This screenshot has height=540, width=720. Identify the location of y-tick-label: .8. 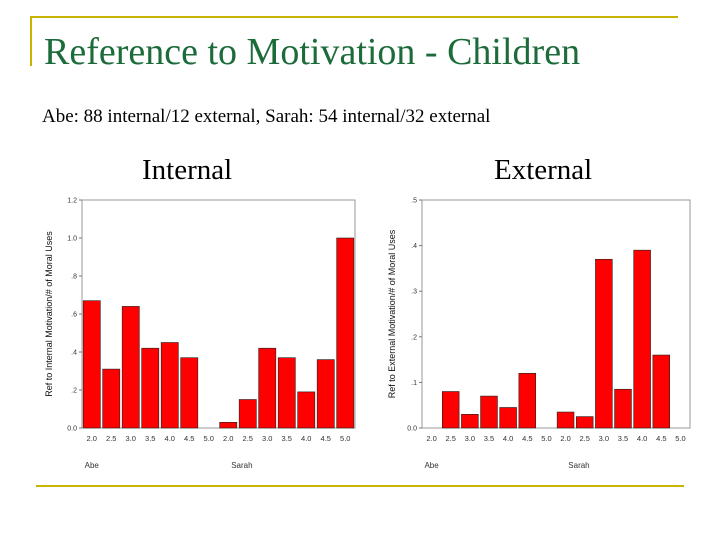
(74, 277).